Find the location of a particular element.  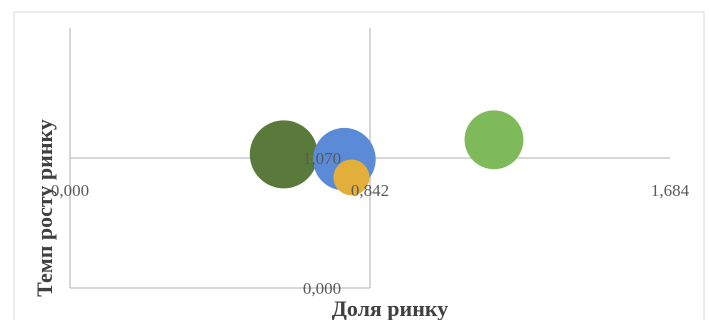

y-tick-label-min: 0,000 is located at coordinates (322, 288).